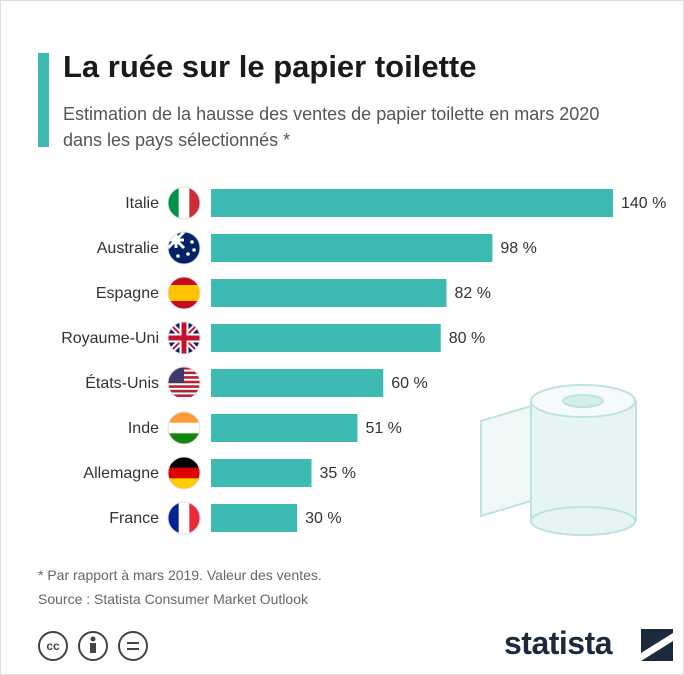  I want to click on logo: statista, so click(558, 643).